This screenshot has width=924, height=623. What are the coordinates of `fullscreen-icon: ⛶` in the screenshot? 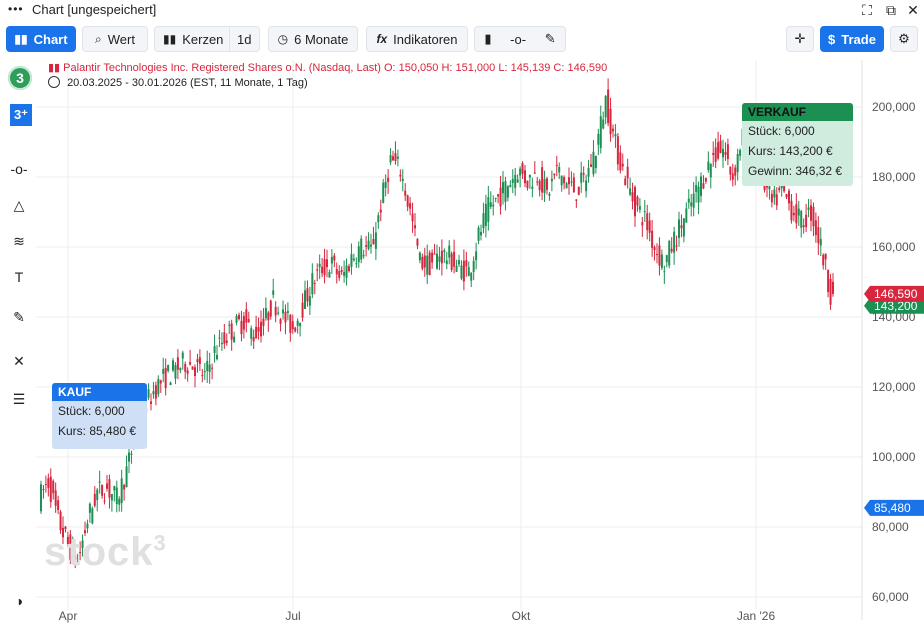 It's located at (867, 10).